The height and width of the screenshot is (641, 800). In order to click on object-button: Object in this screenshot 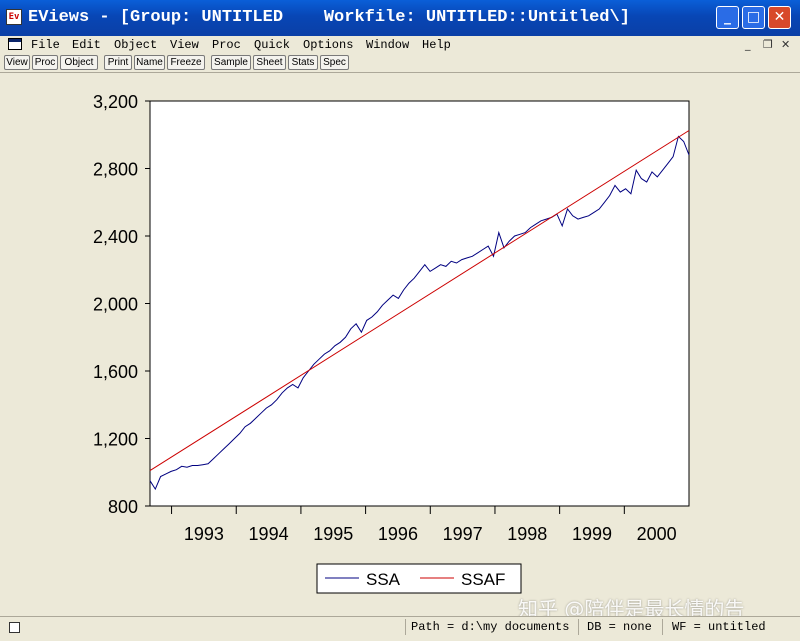, I will do `click(79, 62)`.